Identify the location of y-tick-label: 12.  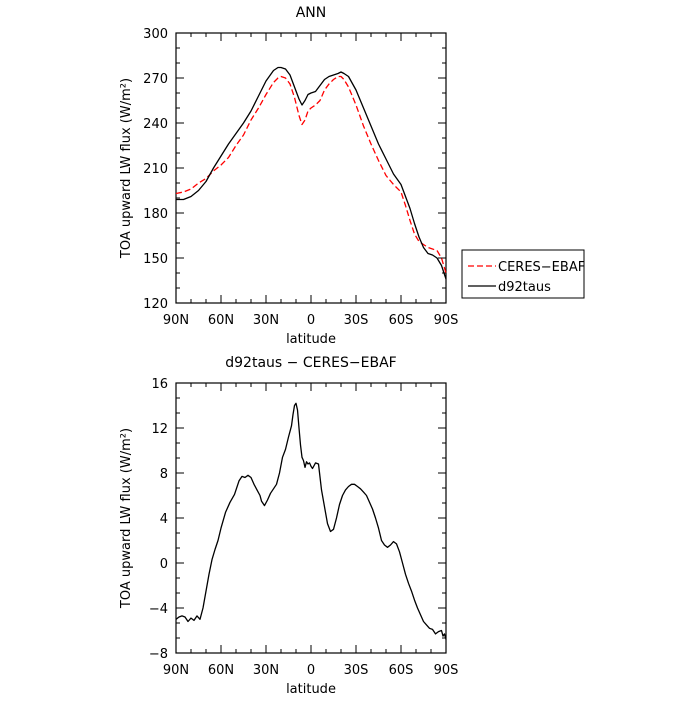
(159, 429).